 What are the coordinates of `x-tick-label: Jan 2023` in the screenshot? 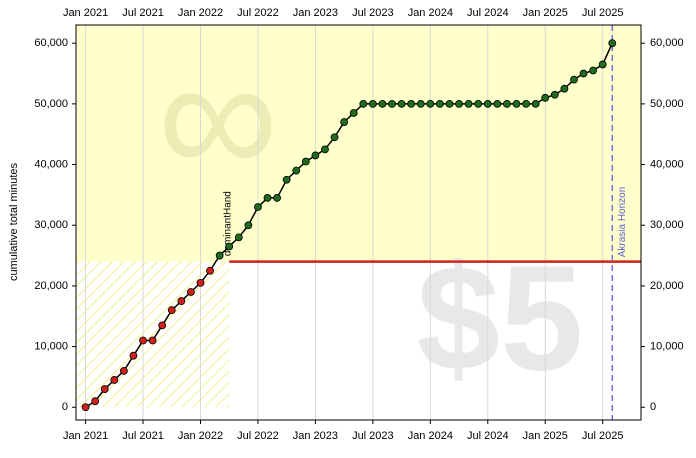 It's located at (315, 436).